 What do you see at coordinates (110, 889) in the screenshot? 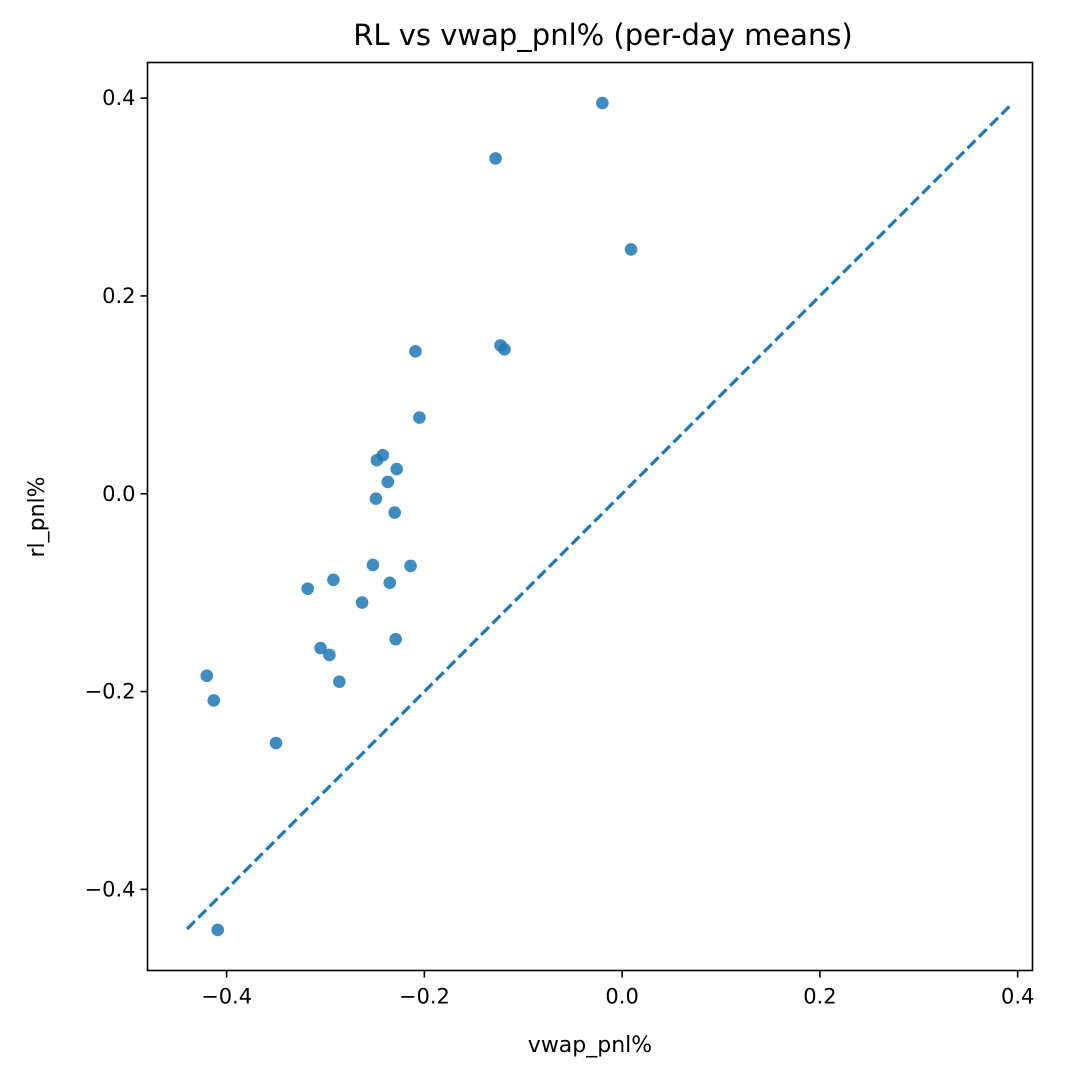
I see `y-tick-label: −0.4` at bounding box center [110, 889].